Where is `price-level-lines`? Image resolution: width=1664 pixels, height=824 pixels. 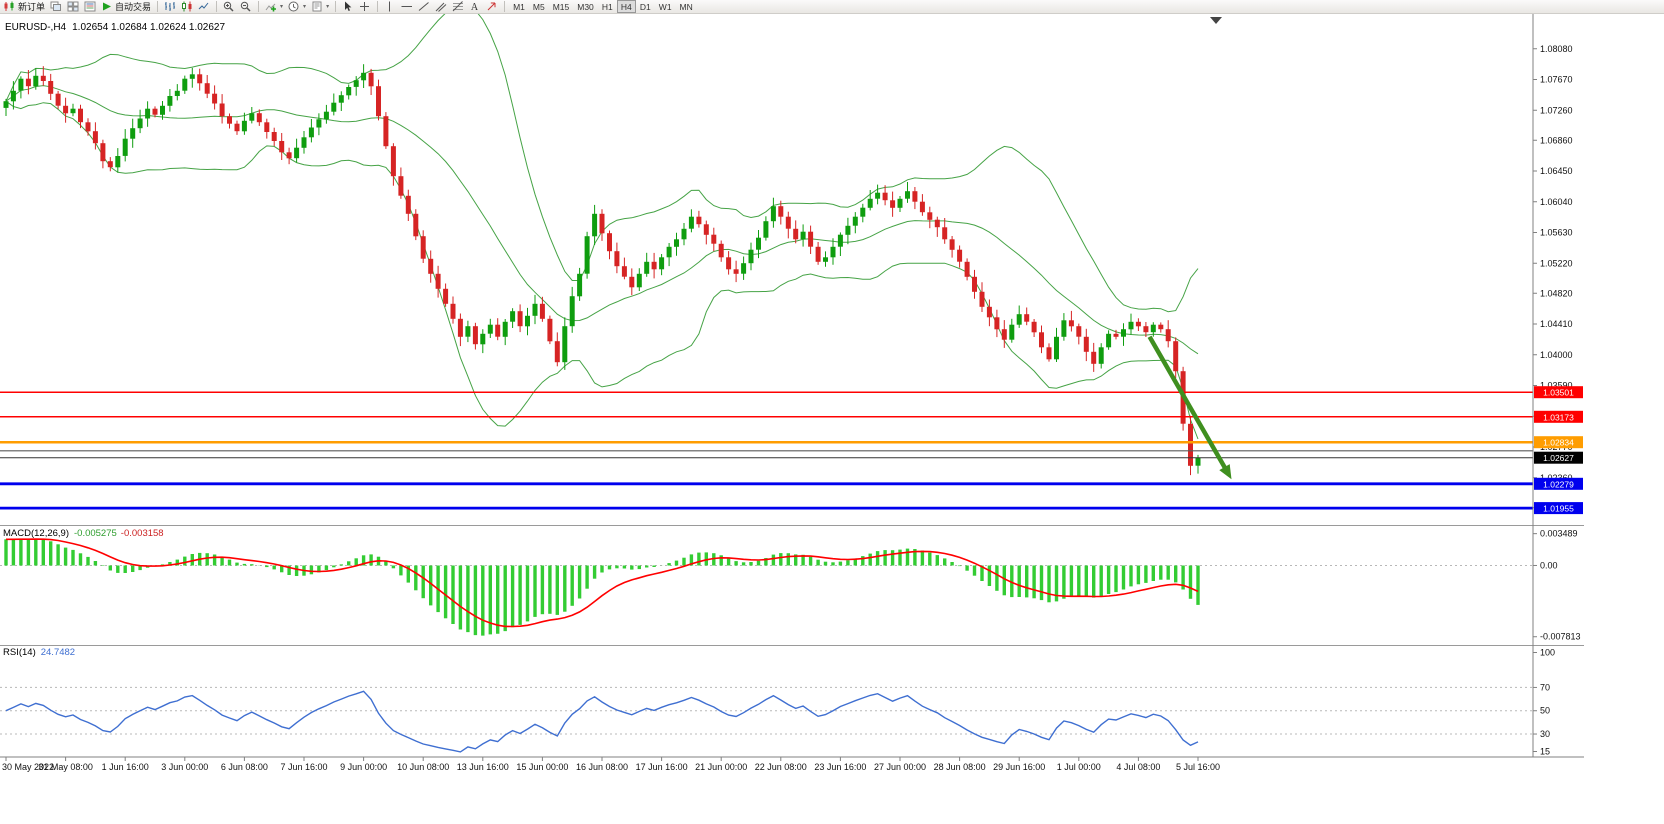
price-level-lines is located at coordinates (766, 450).